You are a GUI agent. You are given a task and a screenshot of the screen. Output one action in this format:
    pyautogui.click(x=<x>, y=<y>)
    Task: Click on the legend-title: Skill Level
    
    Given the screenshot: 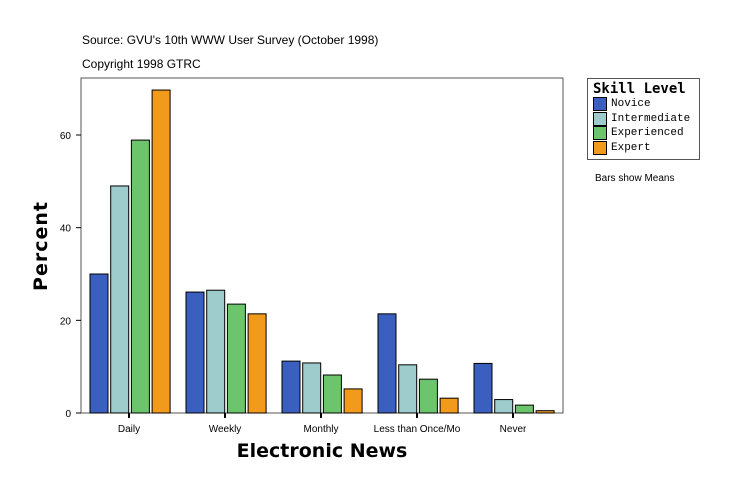 What is the action you would take?
    pyautogui.click(x=639, y=89)
    